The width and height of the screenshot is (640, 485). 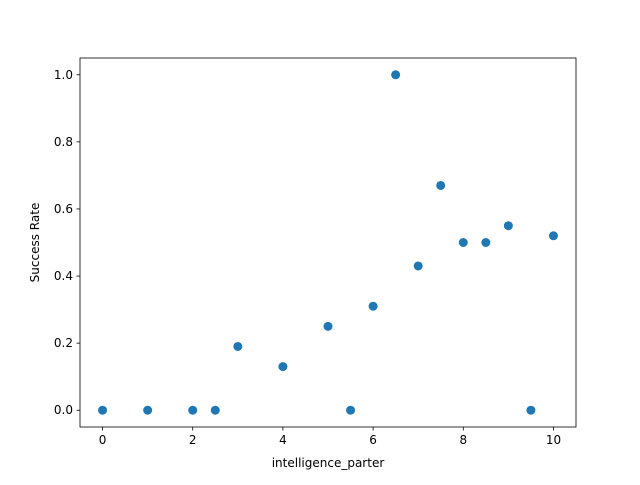 What do you see at coordinates (63, 209) in the screenshot?
I see `y-tick-label: 0.6` at bounding box center [63, 209].